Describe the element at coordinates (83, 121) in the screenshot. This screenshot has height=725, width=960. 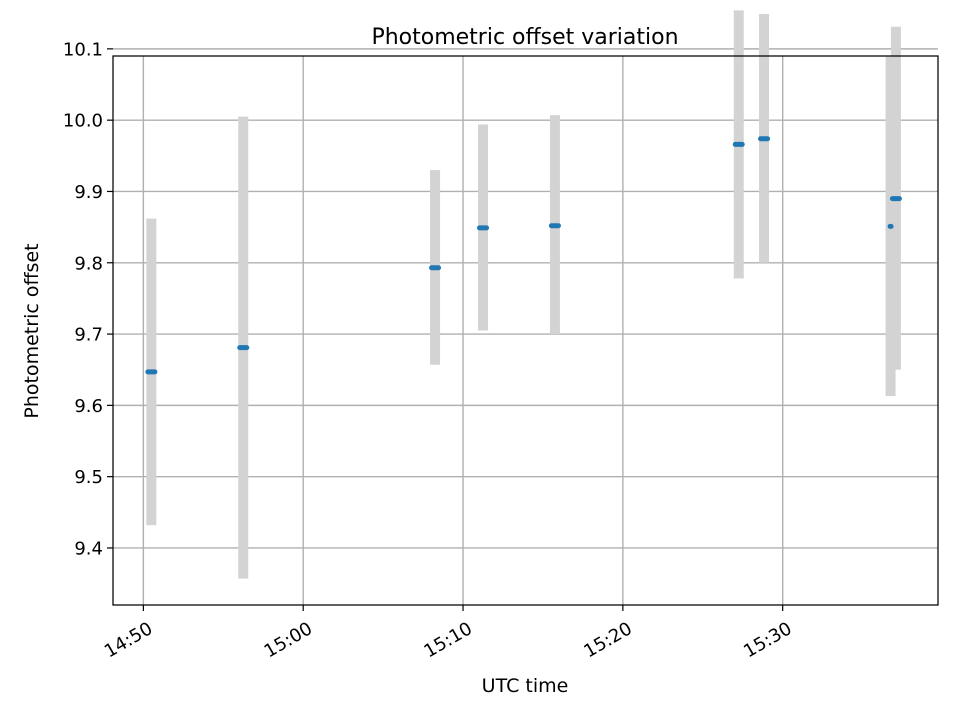
I see `y-tick-label: 10.0` at that location.